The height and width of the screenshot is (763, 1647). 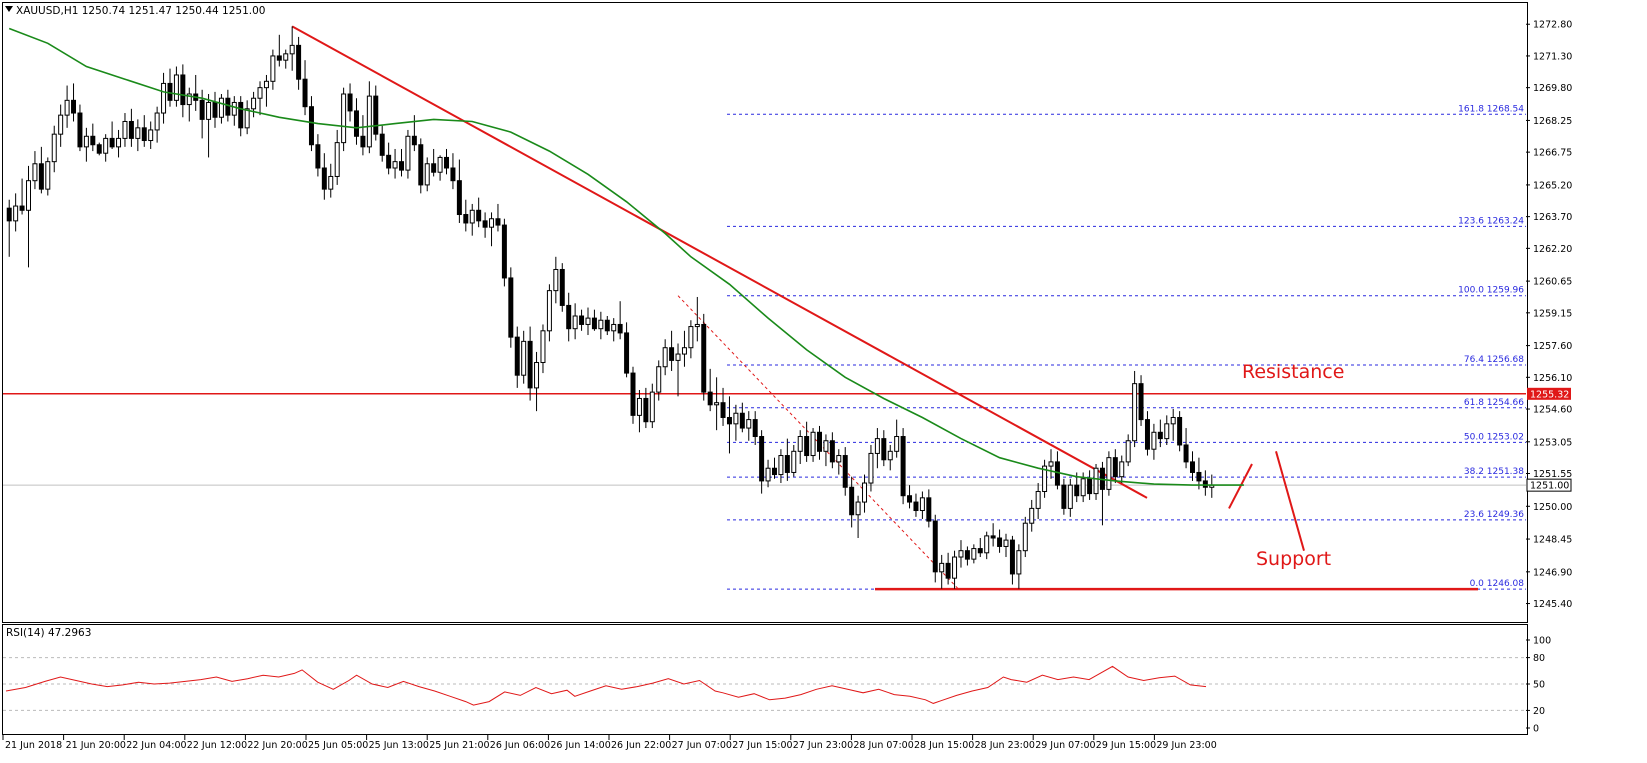 I want to click on time-tick-label: 26 Jun 06:00, so click(x=520, y=745).